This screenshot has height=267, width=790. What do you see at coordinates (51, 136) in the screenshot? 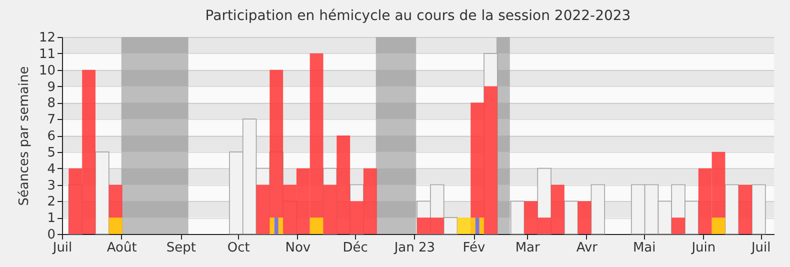
I see `y-tick-label: 6` at bounding box center [51, 136].